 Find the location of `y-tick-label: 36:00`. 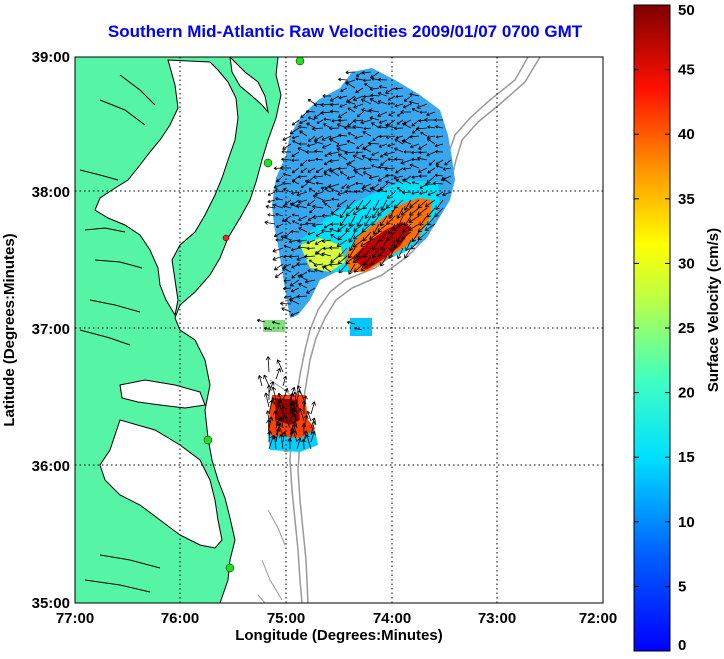

y-tick-label: 36:00 is located at coordinates (51, 466).